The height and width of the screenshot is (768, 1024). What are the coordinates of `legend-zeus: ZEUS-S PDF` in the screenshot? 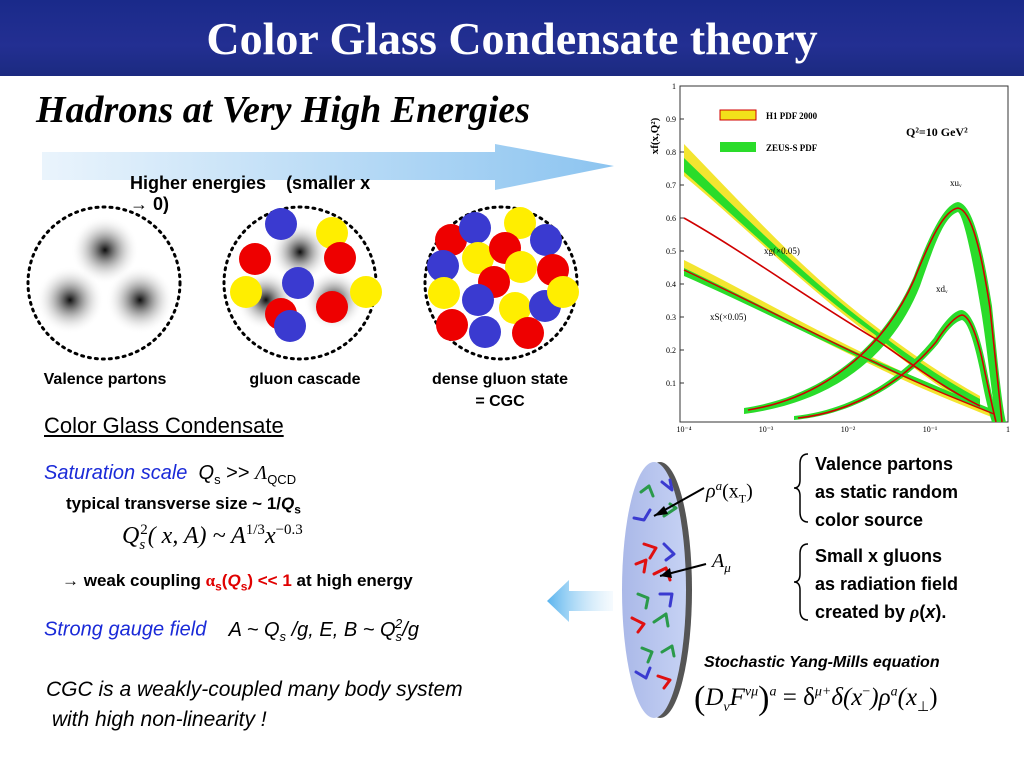 It's located at (792, 148).